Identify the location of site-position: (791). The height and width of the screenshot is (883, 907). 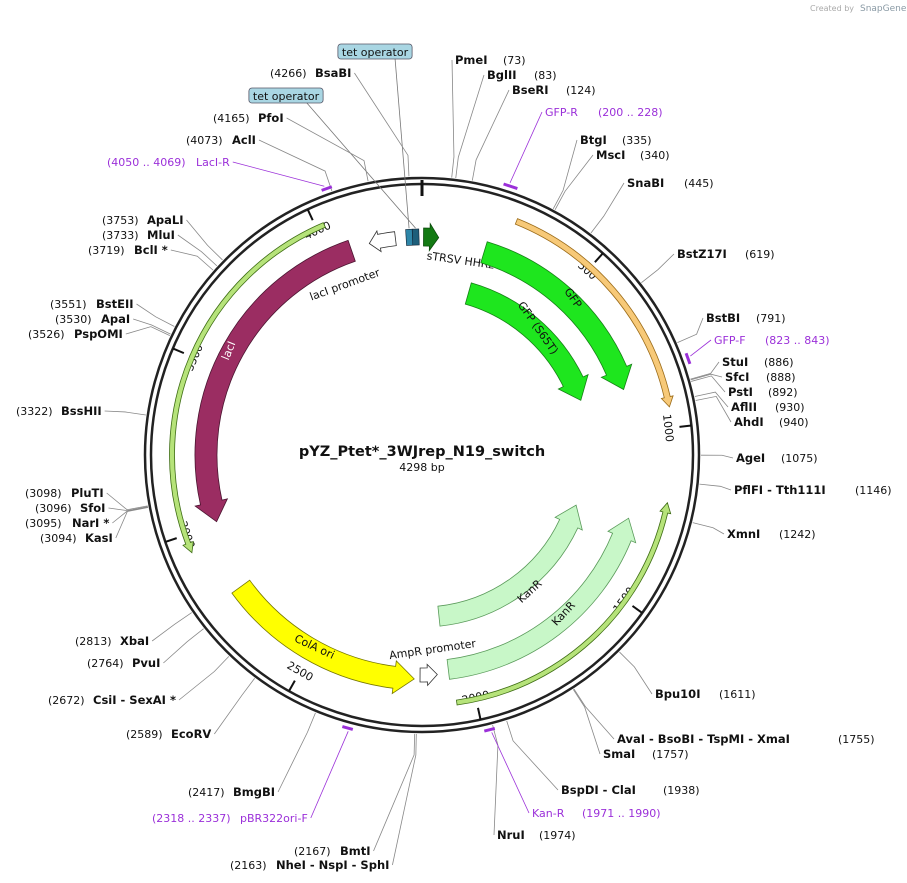
(771, 318).